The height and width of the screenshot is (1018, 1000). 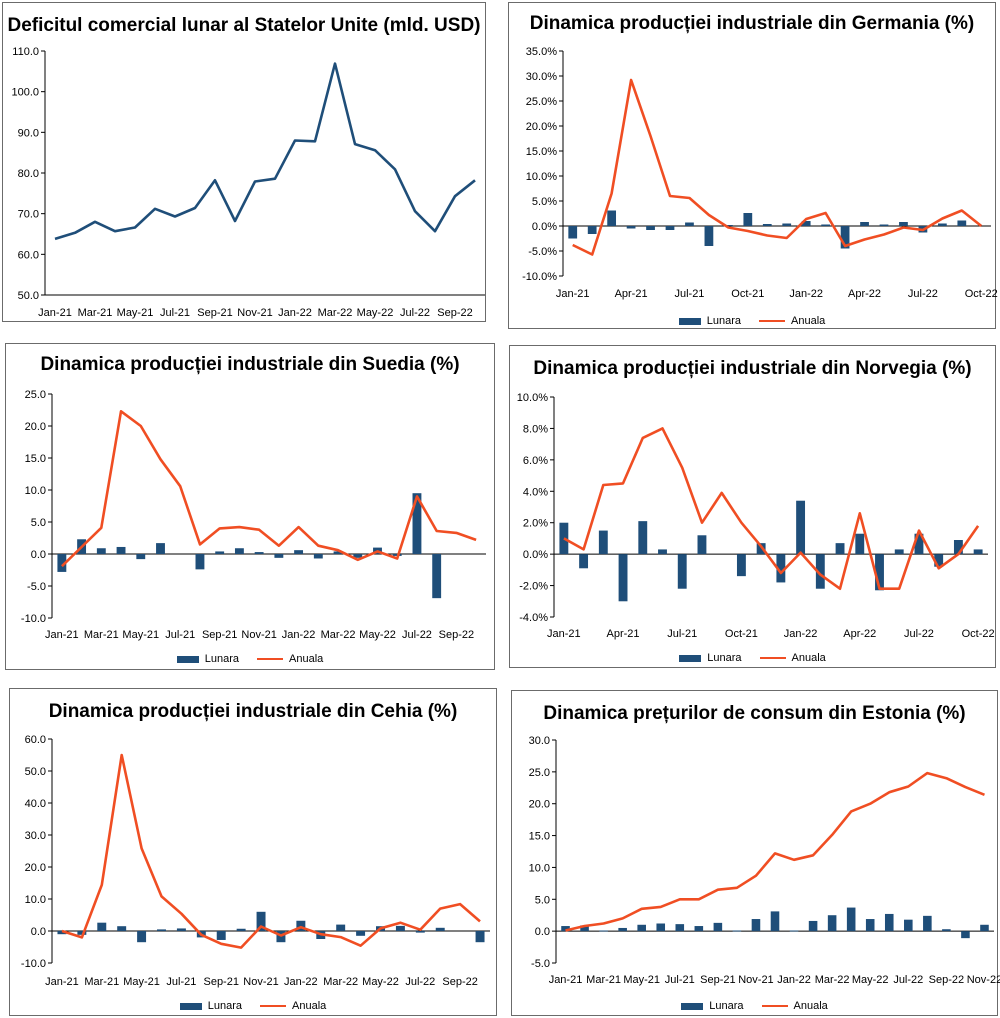 I want to click on no-xtick-label: Jul-21, so click(x=682, y=634).